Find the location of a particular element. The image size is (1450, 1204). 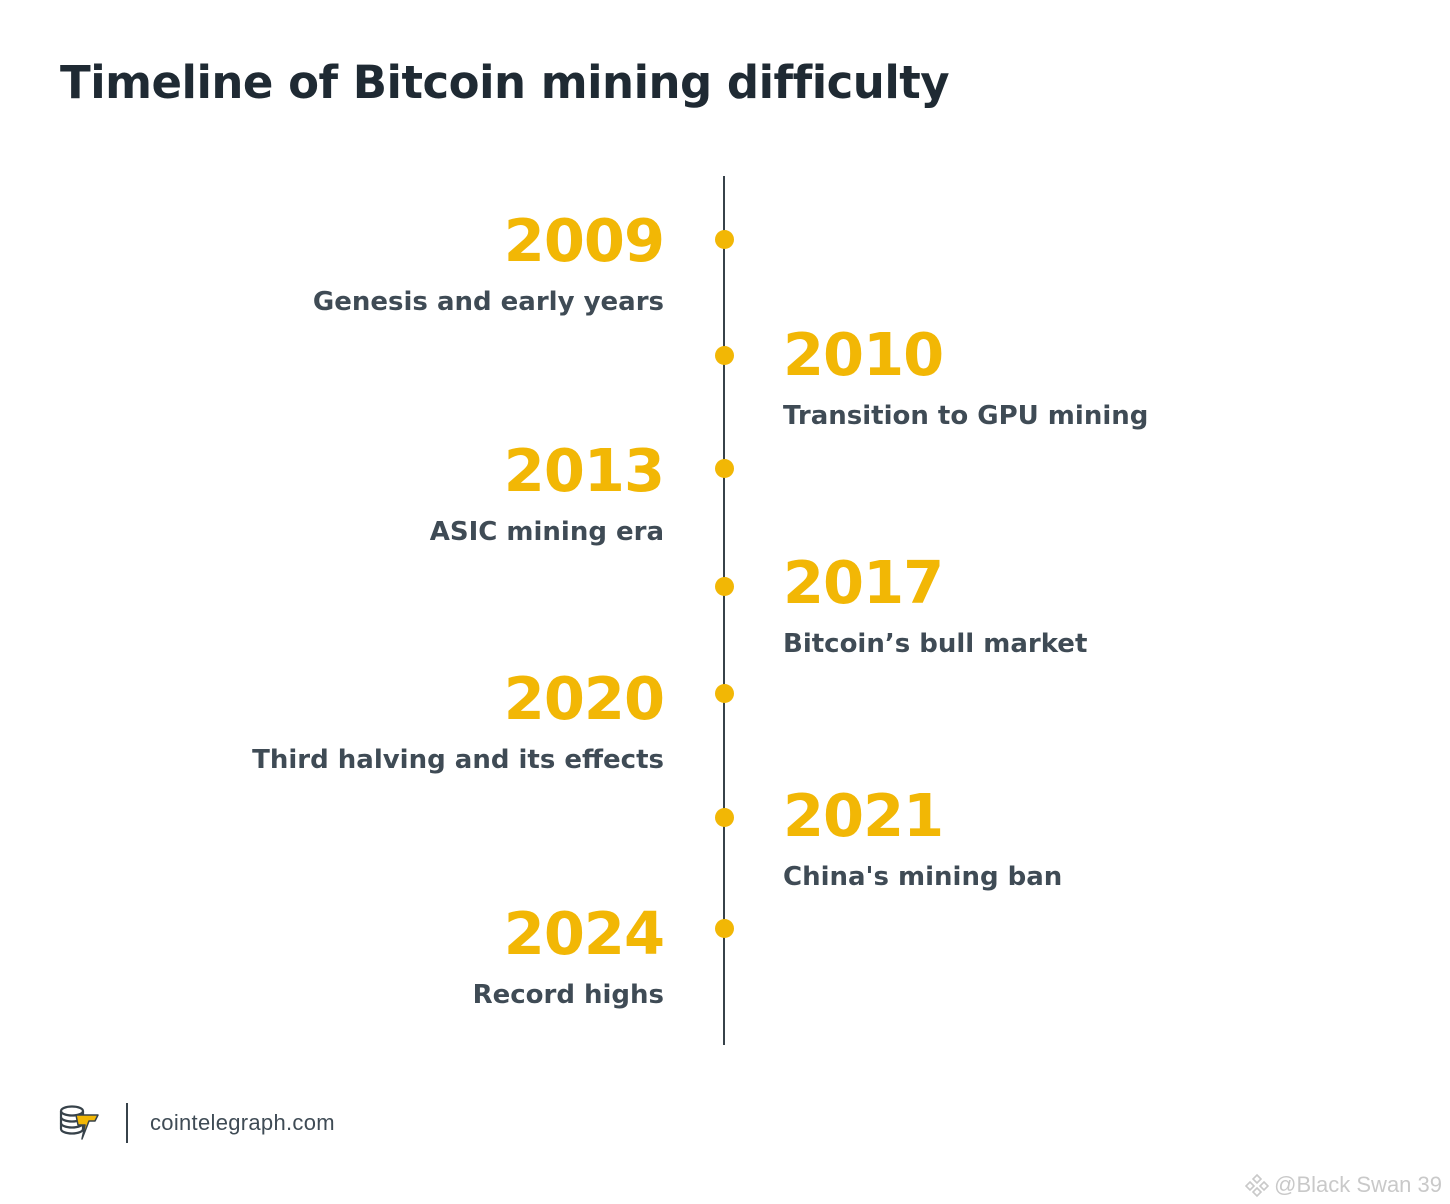

timeline-event-2020: 2020 Third halving and its effects is located at coordinates (458, 721).